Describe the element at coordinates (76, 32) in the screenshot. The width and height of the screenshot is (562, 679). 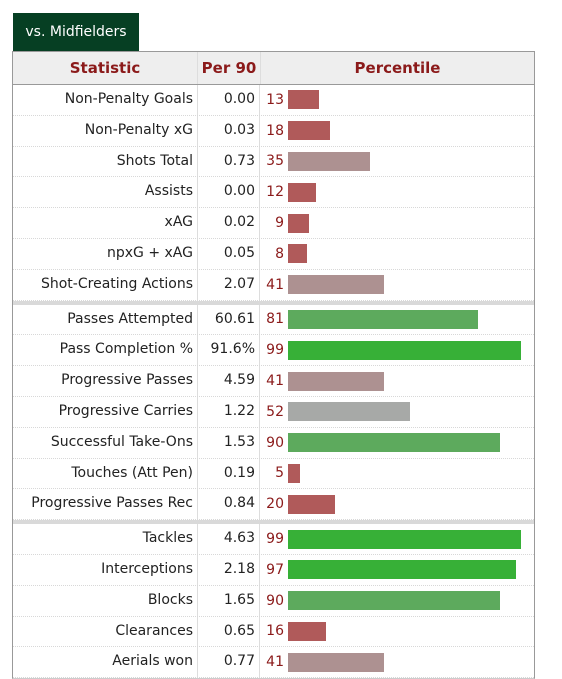
I see `tab-vs-midfielders: vs. Midfielders` at that location.